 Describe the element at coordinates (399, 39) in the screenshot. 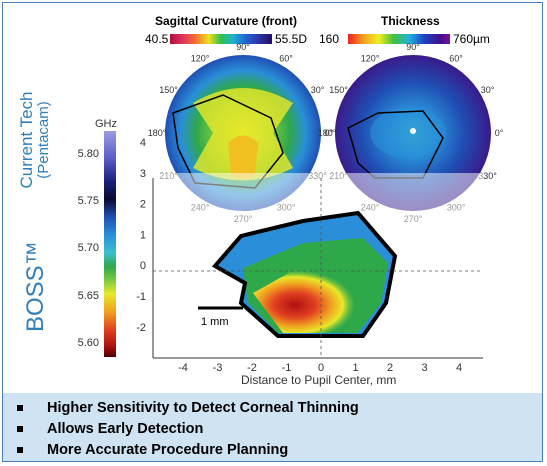

I see `thickness-colorbar` at that location.